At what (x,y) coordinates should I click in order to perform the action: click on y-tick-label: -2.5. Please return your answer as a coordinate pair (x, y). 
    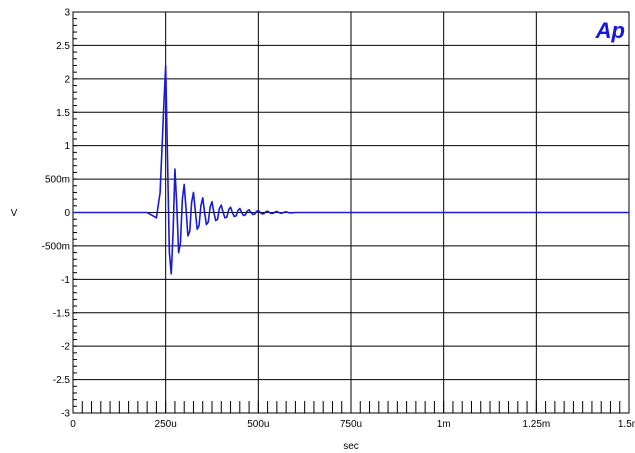
    Looking at the image, I should click on (62, 380).